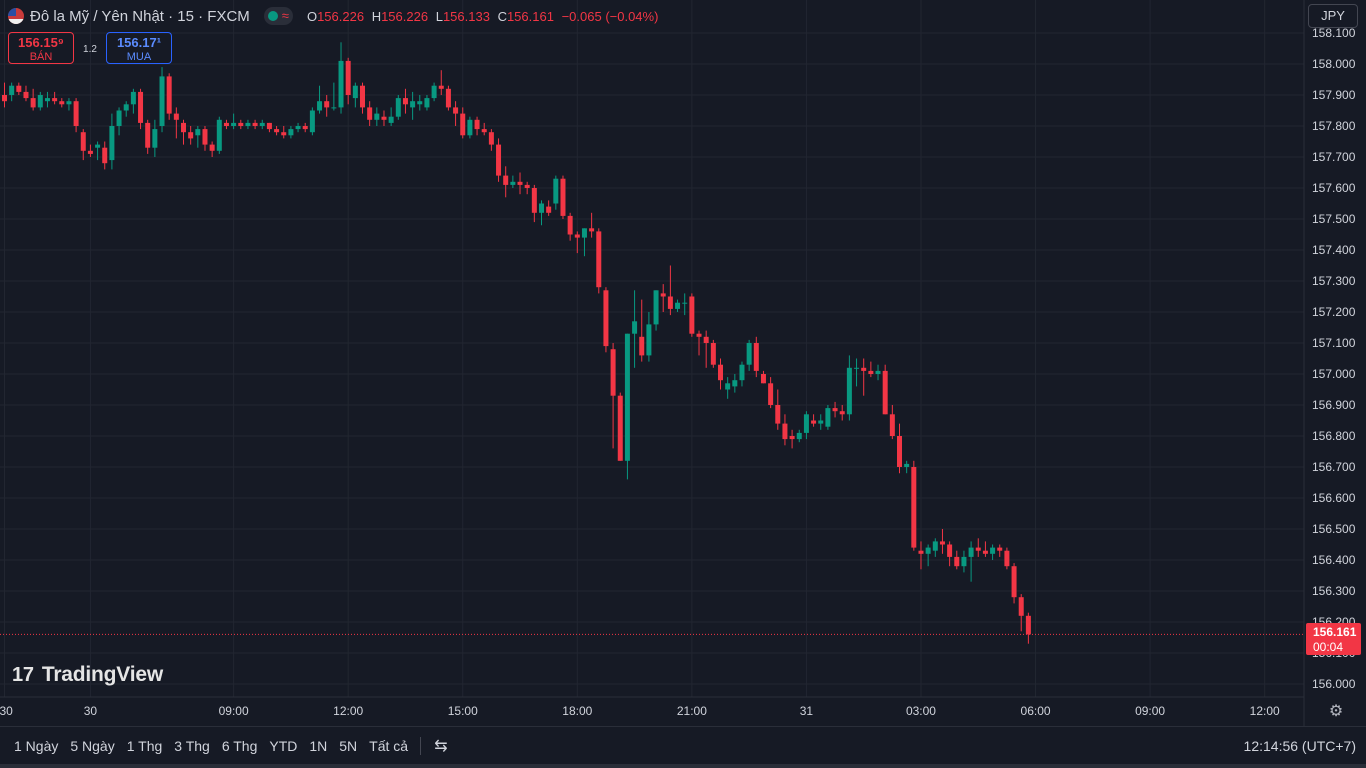  What do you see at coordinates (36, 746) in the screenshot?
I see `range-button-0: 1 Ngày` at bounding box center [36, 746].